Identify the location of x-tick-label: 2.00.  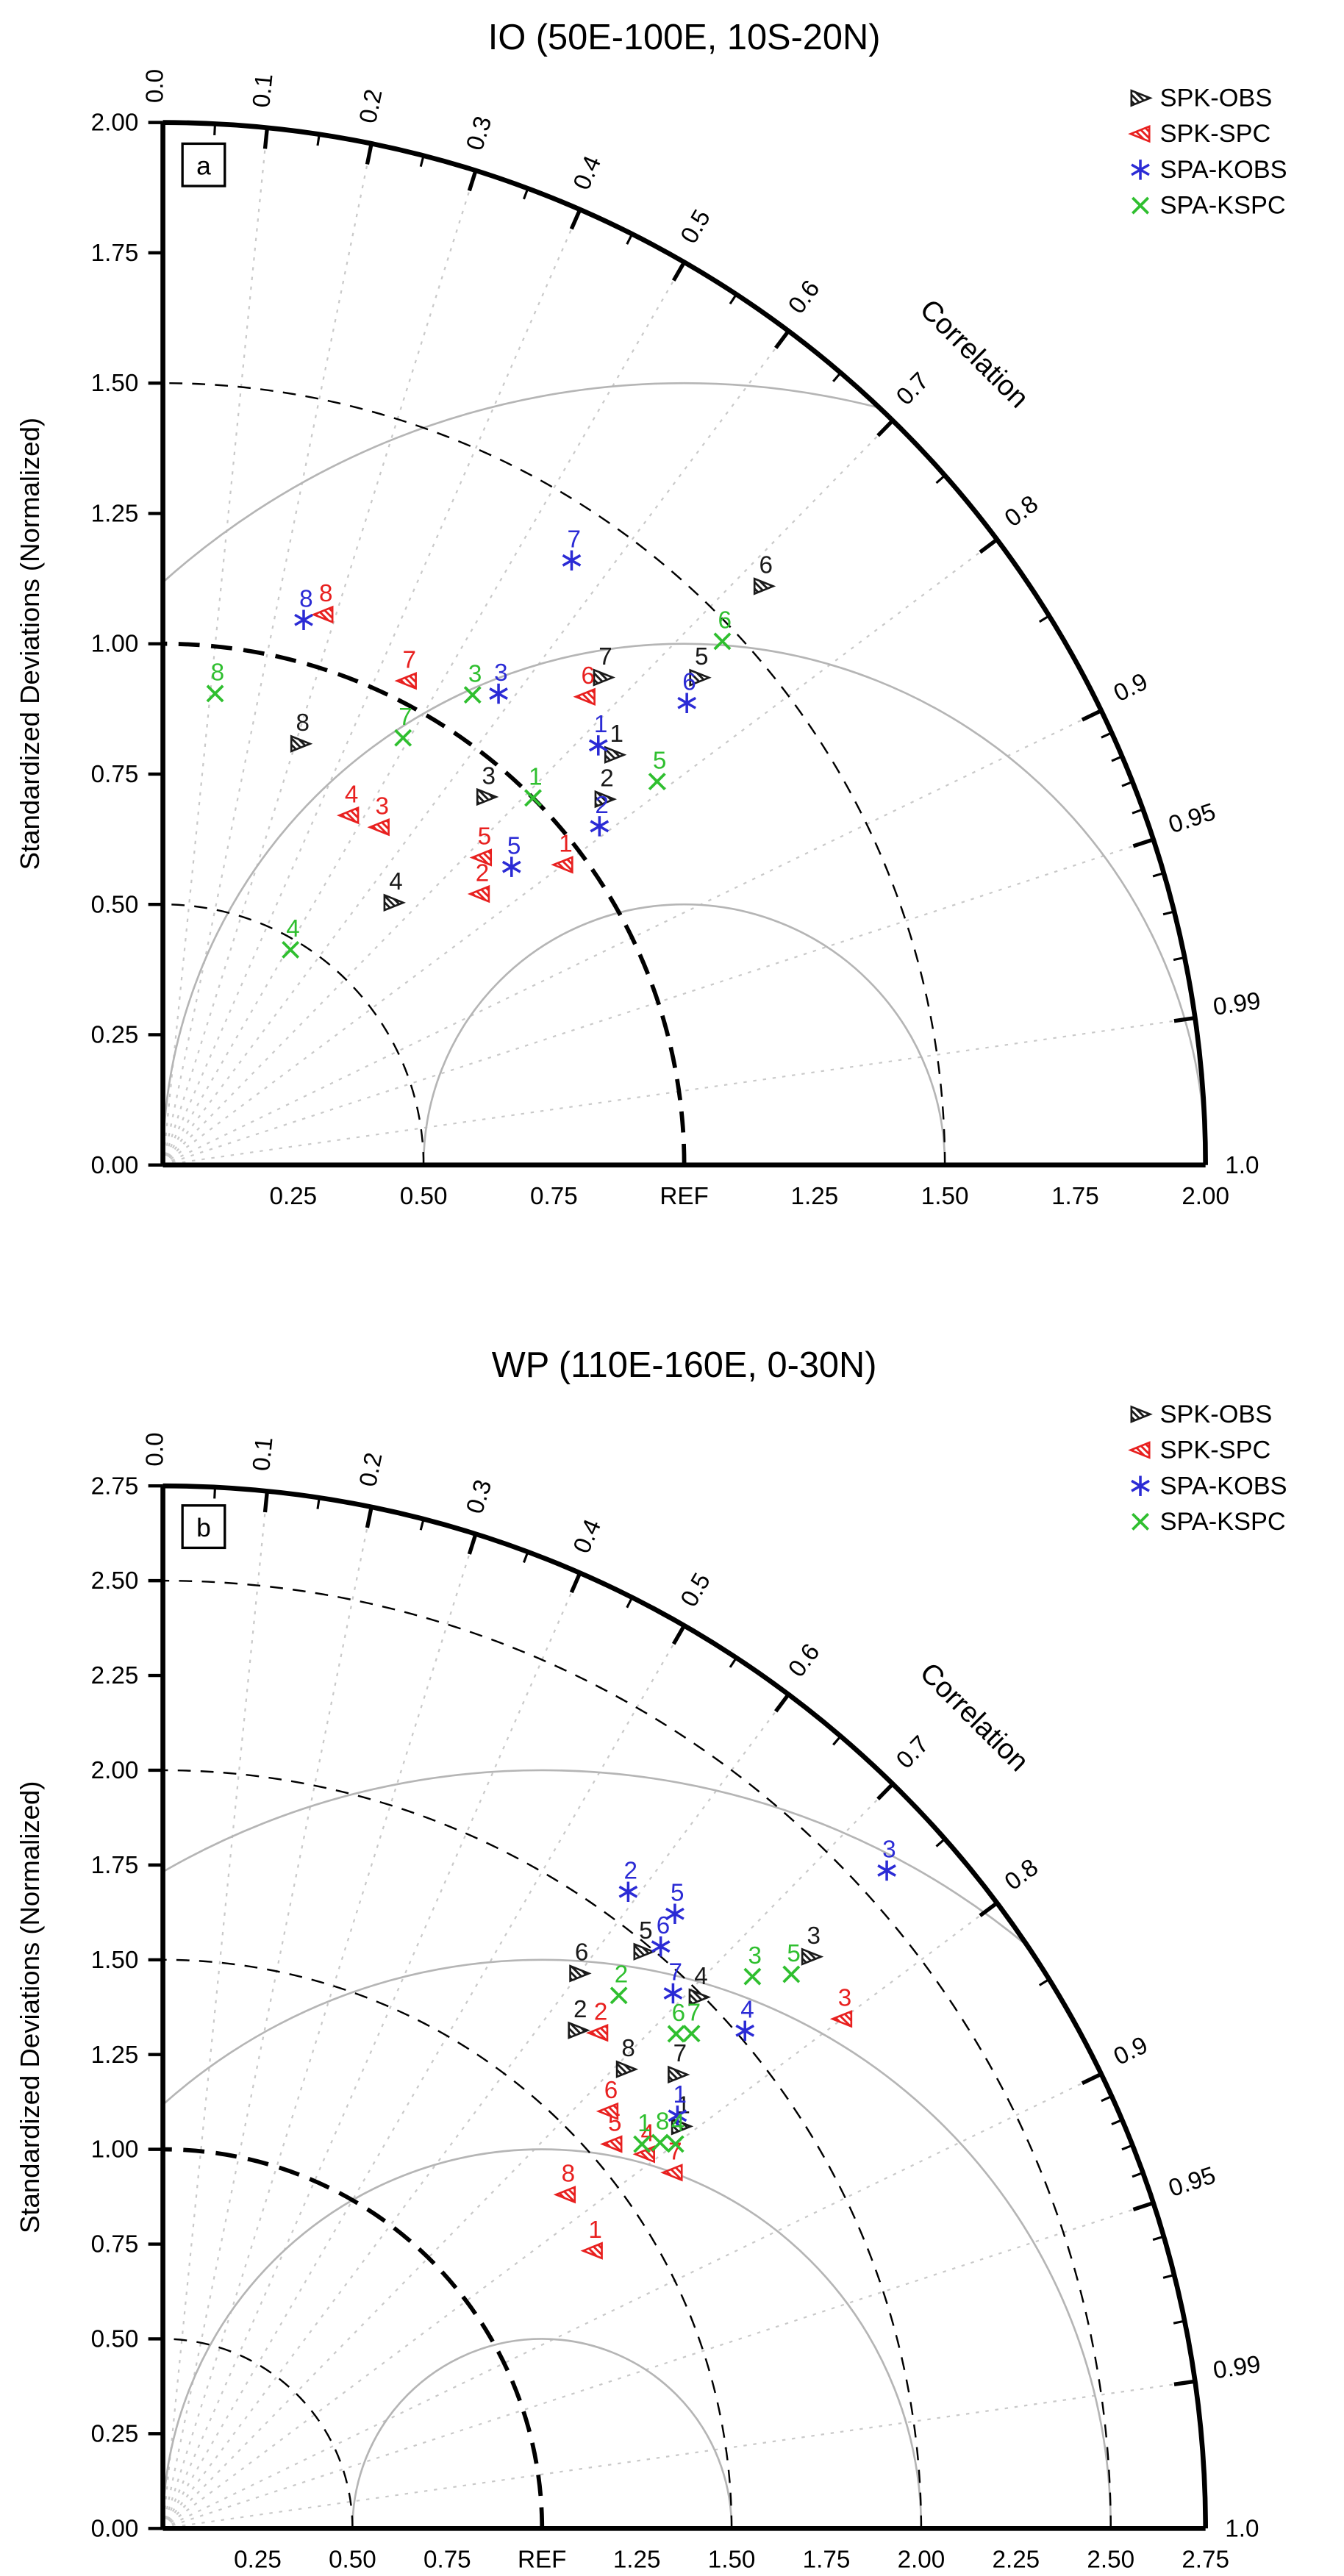
(922, 2559).